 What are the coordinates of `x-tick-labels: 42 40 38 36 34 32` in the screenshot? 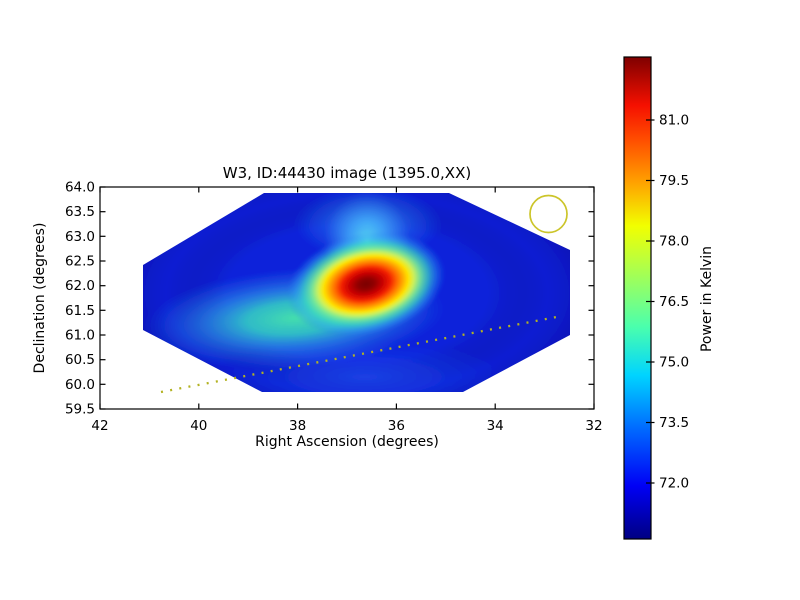 It's located at (346, 426).